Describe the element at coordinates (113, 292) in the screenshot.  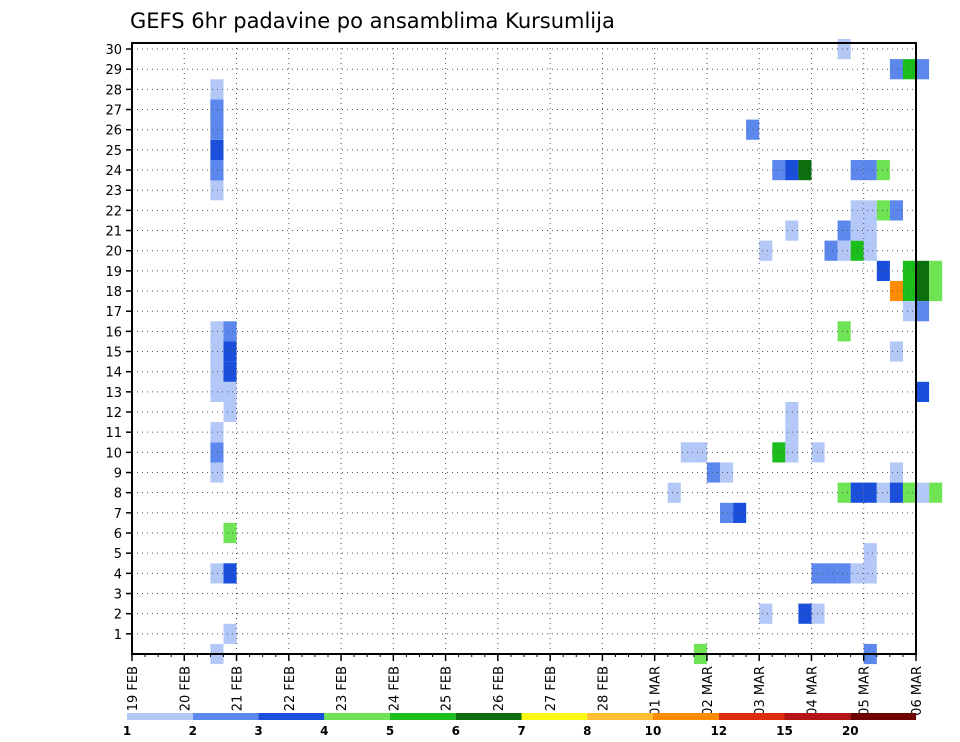
I see `y-tick-label: 18` at that location.